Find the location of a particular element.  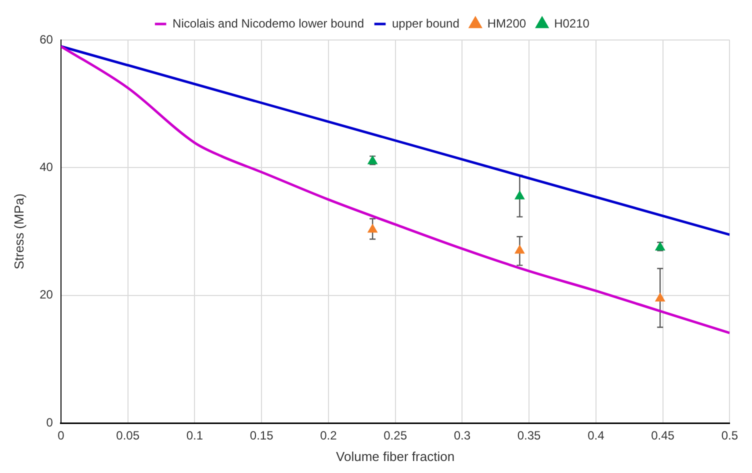

x-tick-label: 0.25 is located at coordinates (396, 435).